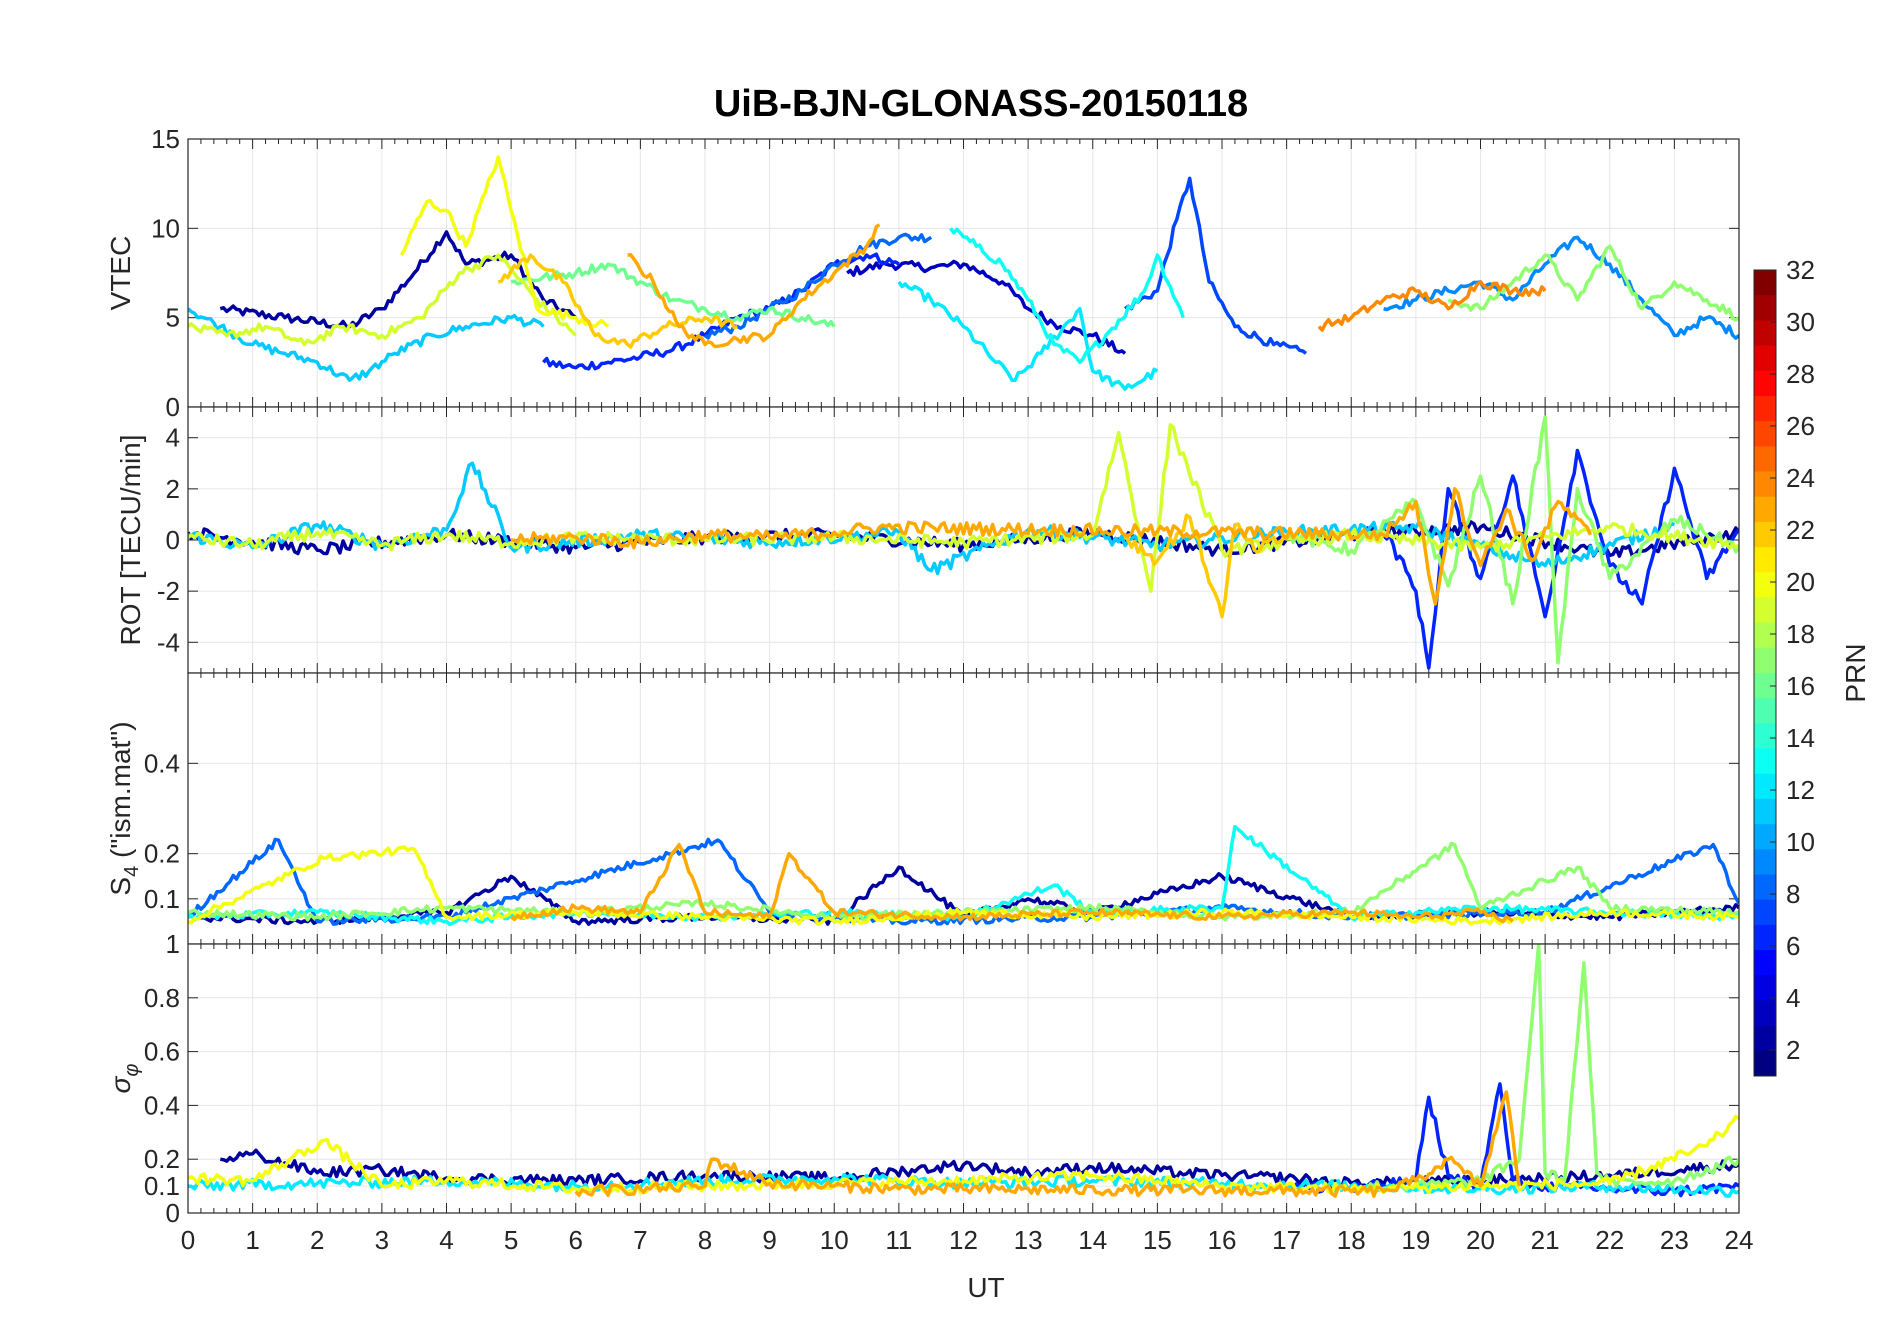 This screenshot has height=1330, width=1902. I want to click on sigma-y-label-sub: φ, so click(132, 1070).